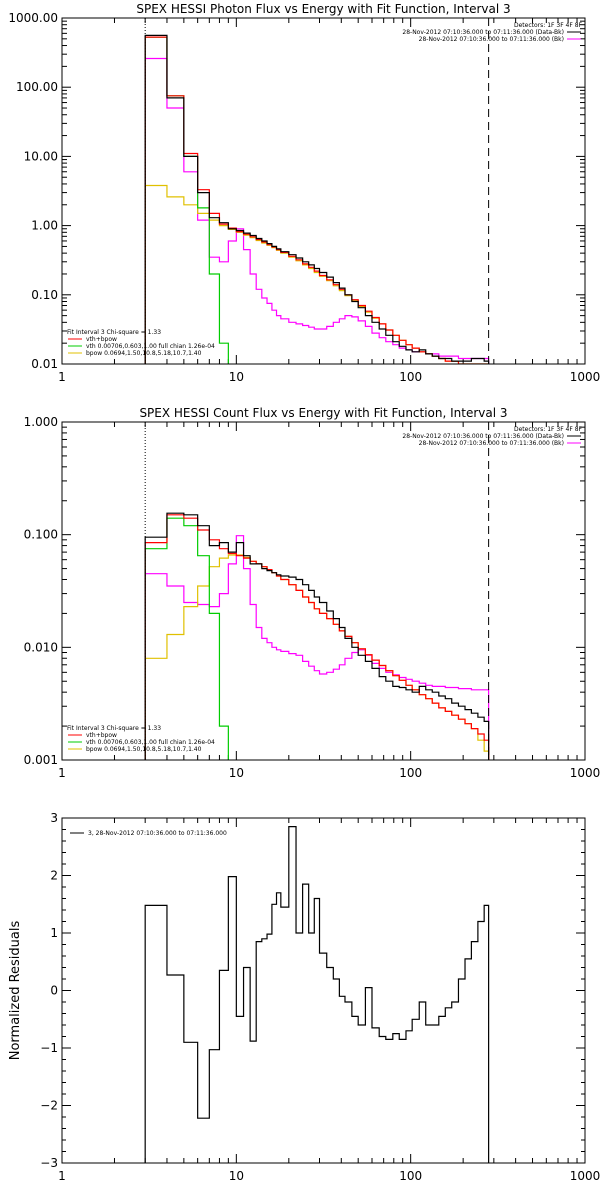 This screenshot has width=600, height=1204. I want to click on y-tick-label: −3, so click(49, 1163).